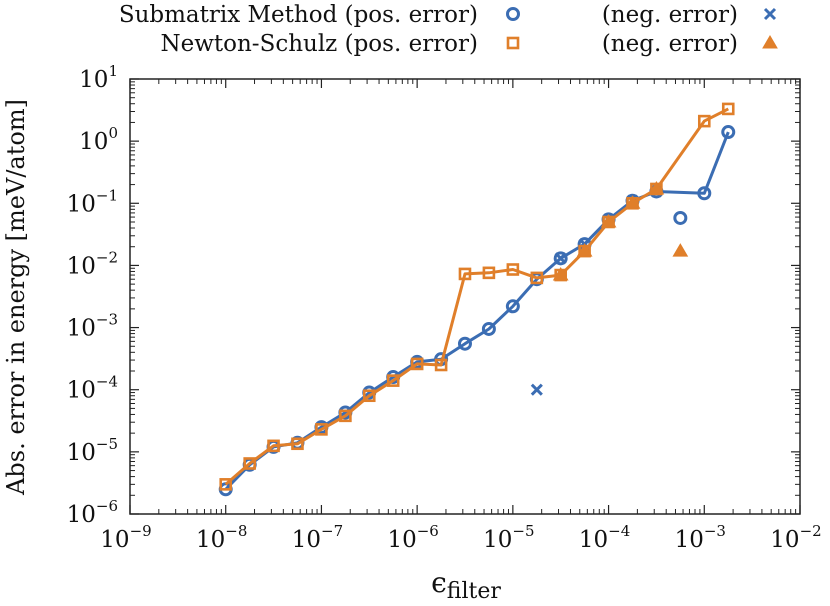 The image size is (830, 606). Describe the element at coordinates (98, 77) in the screenshot. I see `y-tick-label: 10¹` at that location.